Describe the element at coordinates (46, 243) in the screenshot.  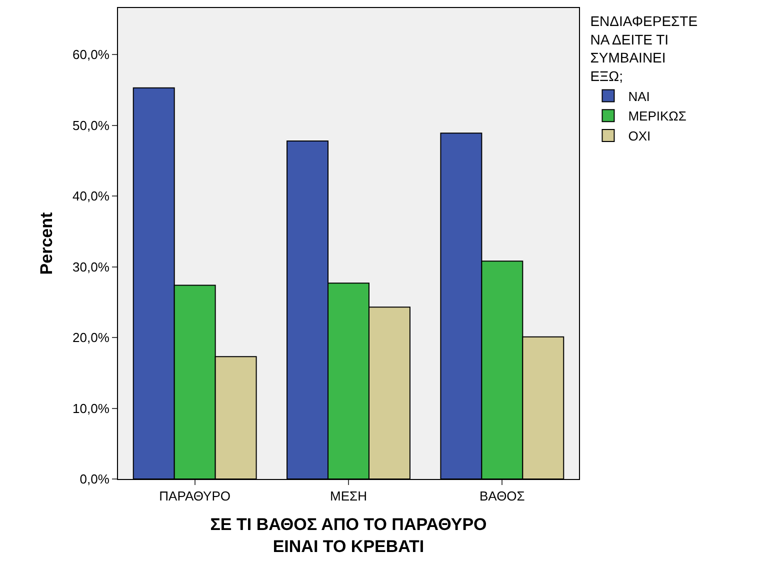
I see `y-axis-title: Percent` at that location.